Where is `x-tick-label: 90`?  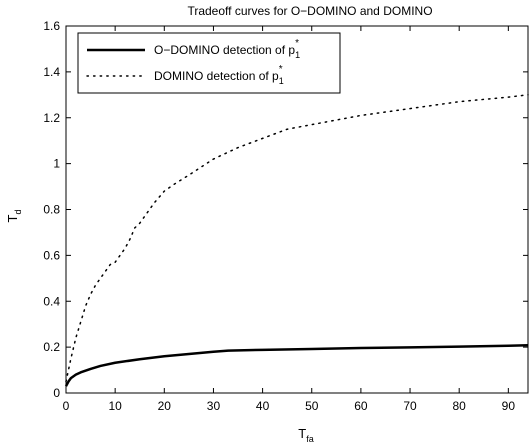
x-tick-label: 90 is located at coordinates (509, 406).